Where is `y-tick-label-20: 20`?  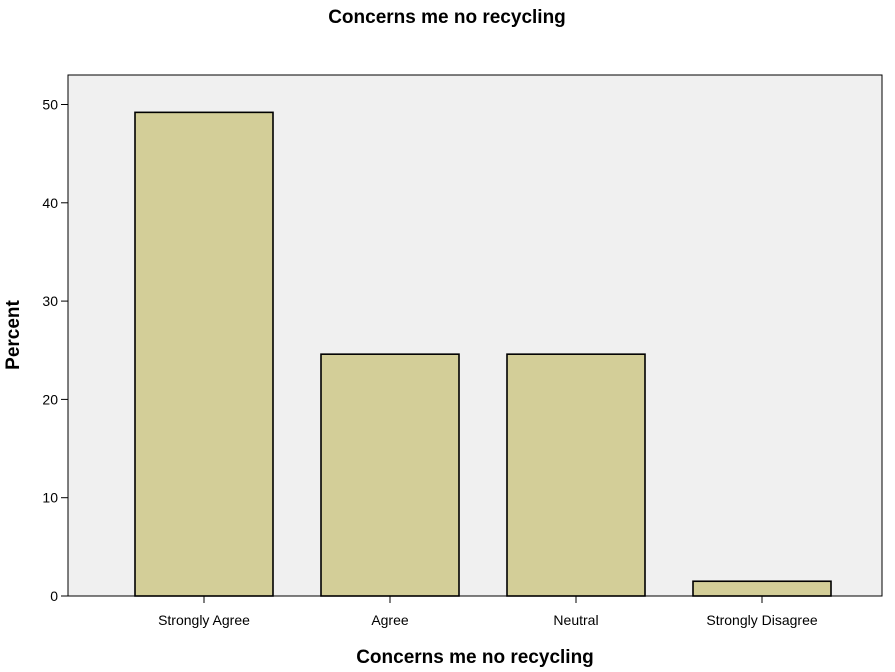
y-tick-label-20: 20 is located at coordinates (50, 399).